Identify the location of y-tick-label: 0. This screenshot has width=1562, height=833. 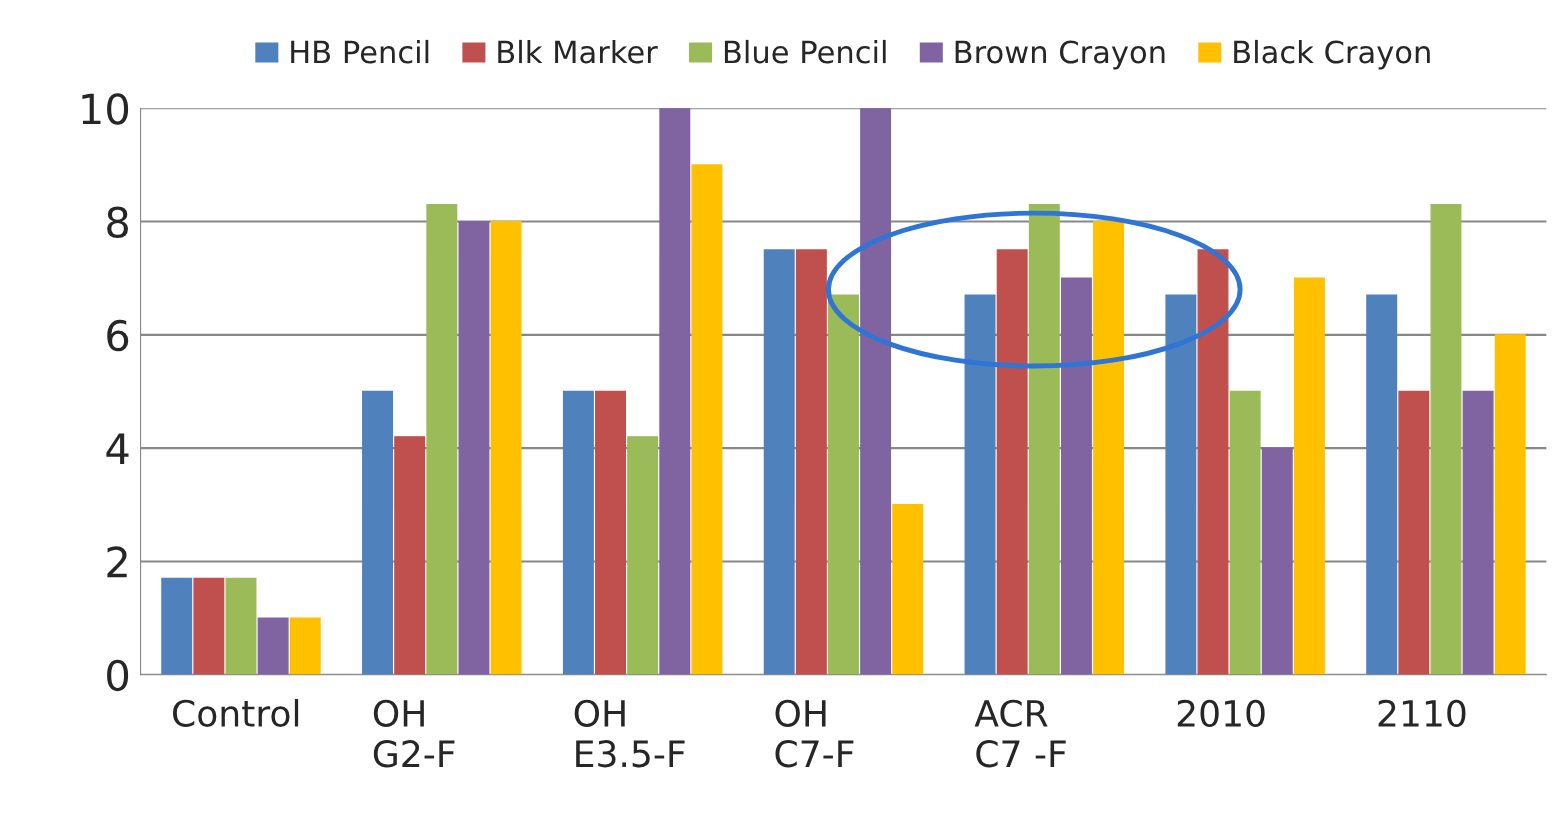
(118, 675).